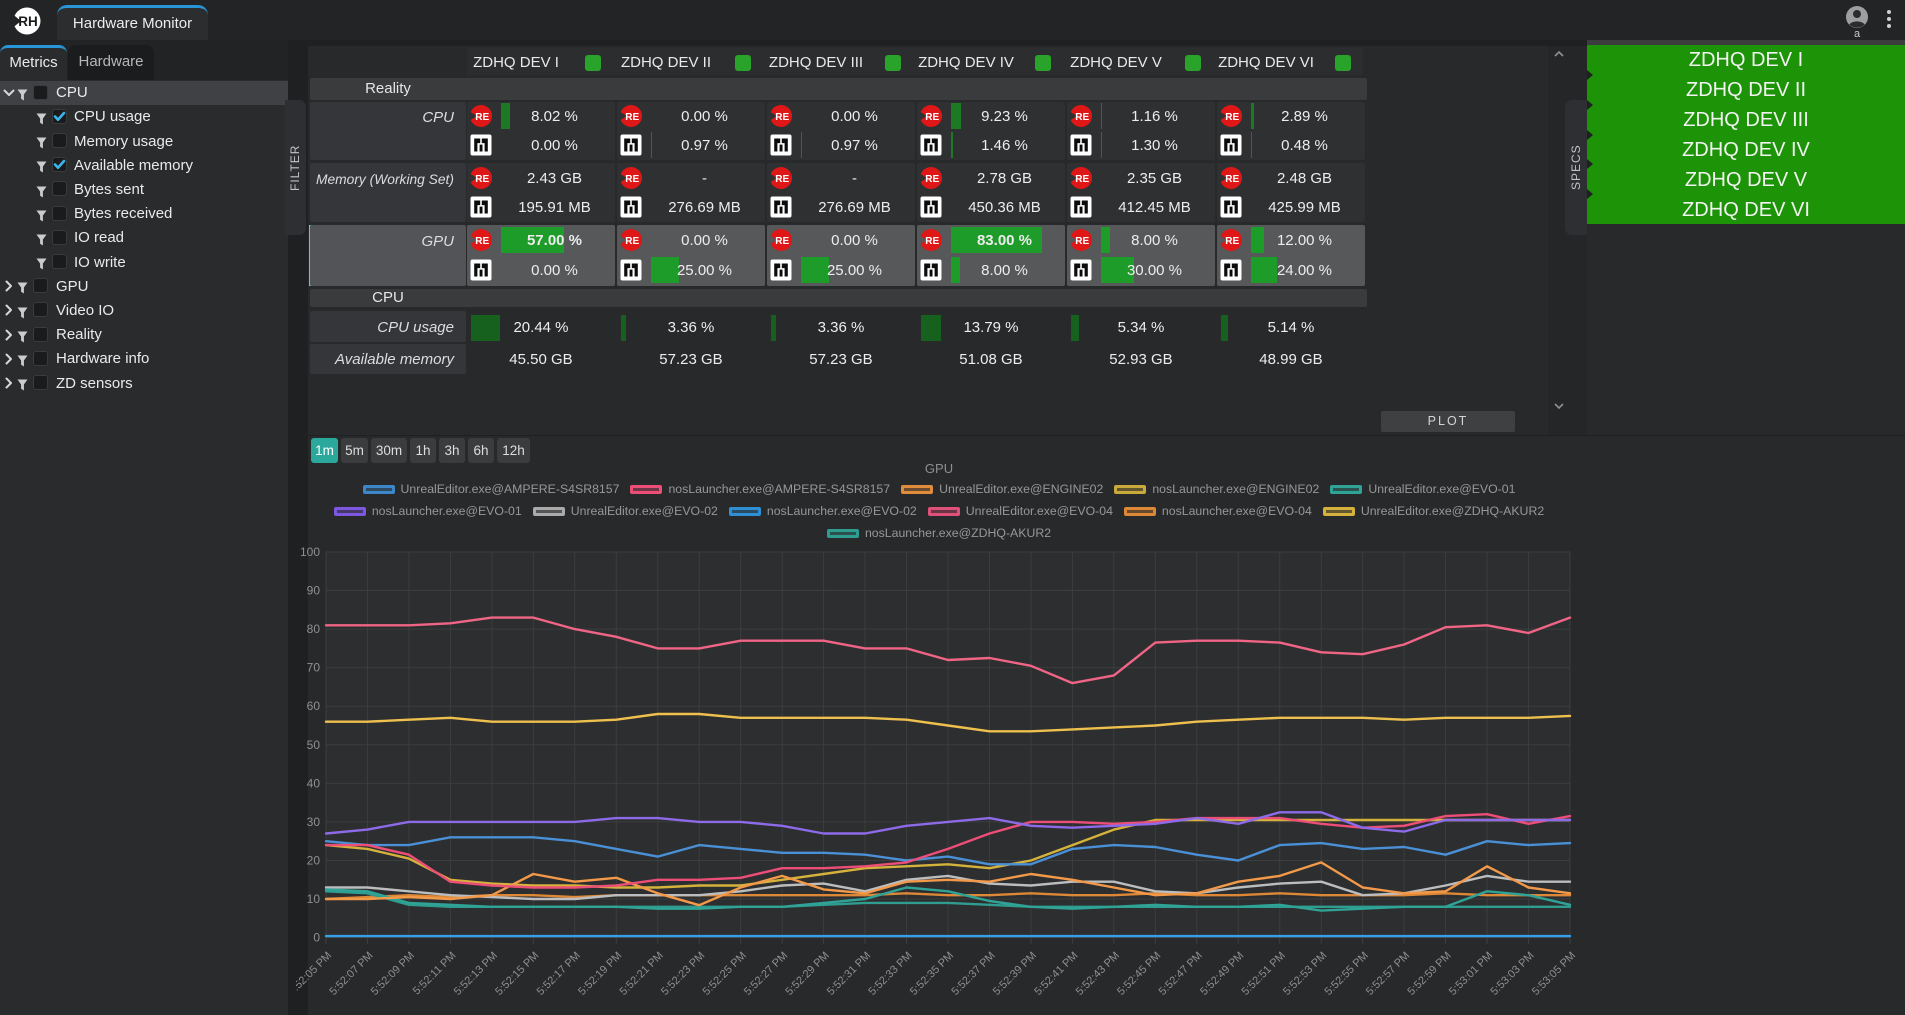  What do you see at coordinates (314, 861) in the screenshot?
I see `svg-text: 20` at bounding box center [314, 861].